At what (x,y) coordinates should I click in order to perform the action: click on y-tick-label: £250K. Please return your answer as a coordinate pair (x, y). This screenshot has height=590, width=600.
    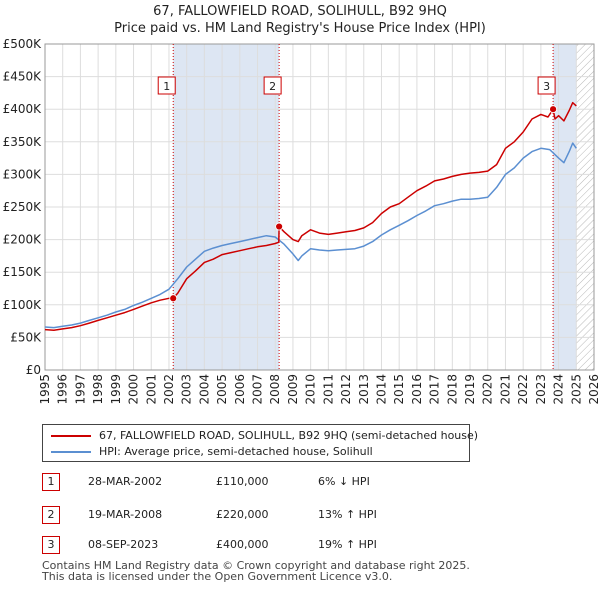
    Looking at the image, I should click on (23, 207).